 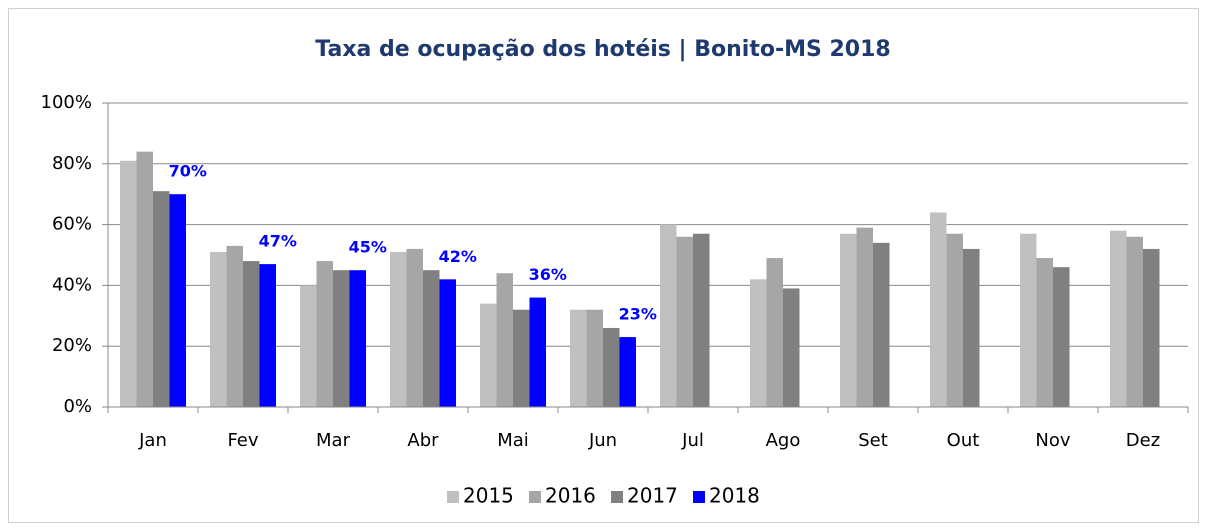 I want to click on legend-label: 2015, so click(x=488, y=496).